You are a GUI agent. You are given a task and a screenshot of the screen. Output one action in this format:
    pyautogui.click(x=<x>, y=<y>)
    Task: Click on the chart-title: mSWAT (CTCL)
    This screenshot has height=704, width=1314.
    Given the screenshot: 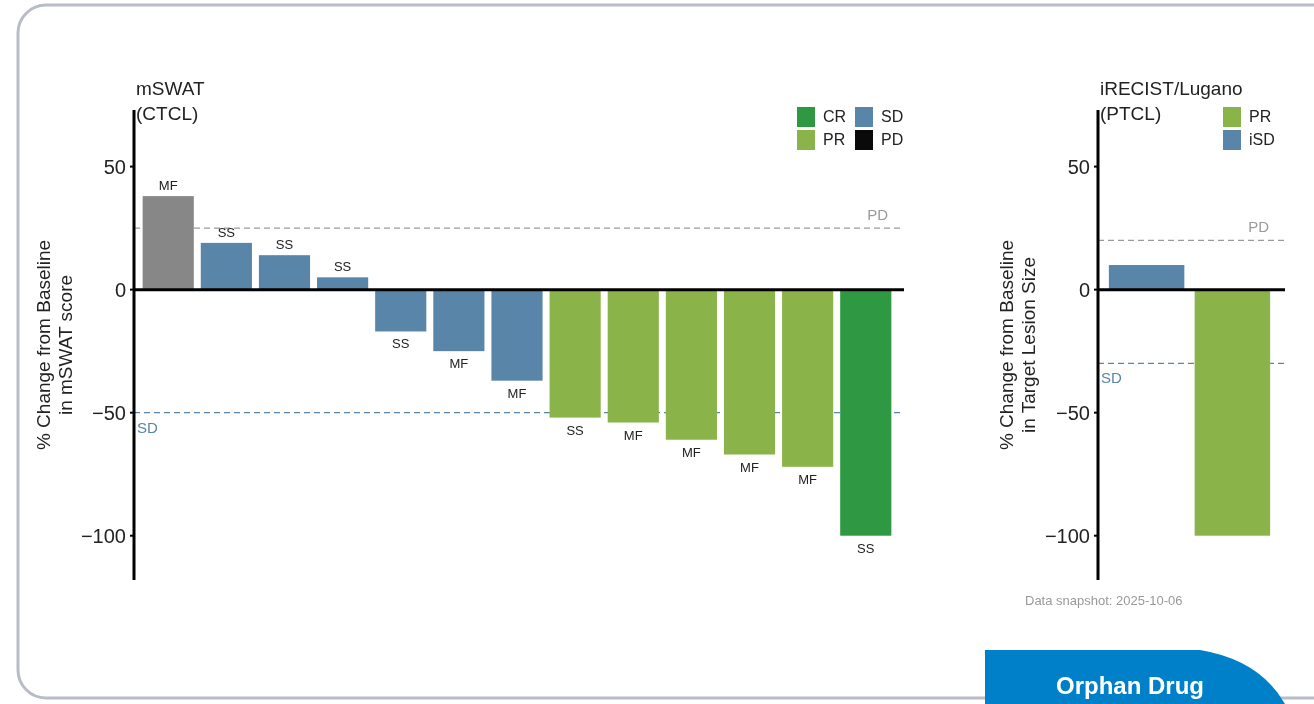 What is the action you would take?
    pyautogui.click(x=170, y=101)
    